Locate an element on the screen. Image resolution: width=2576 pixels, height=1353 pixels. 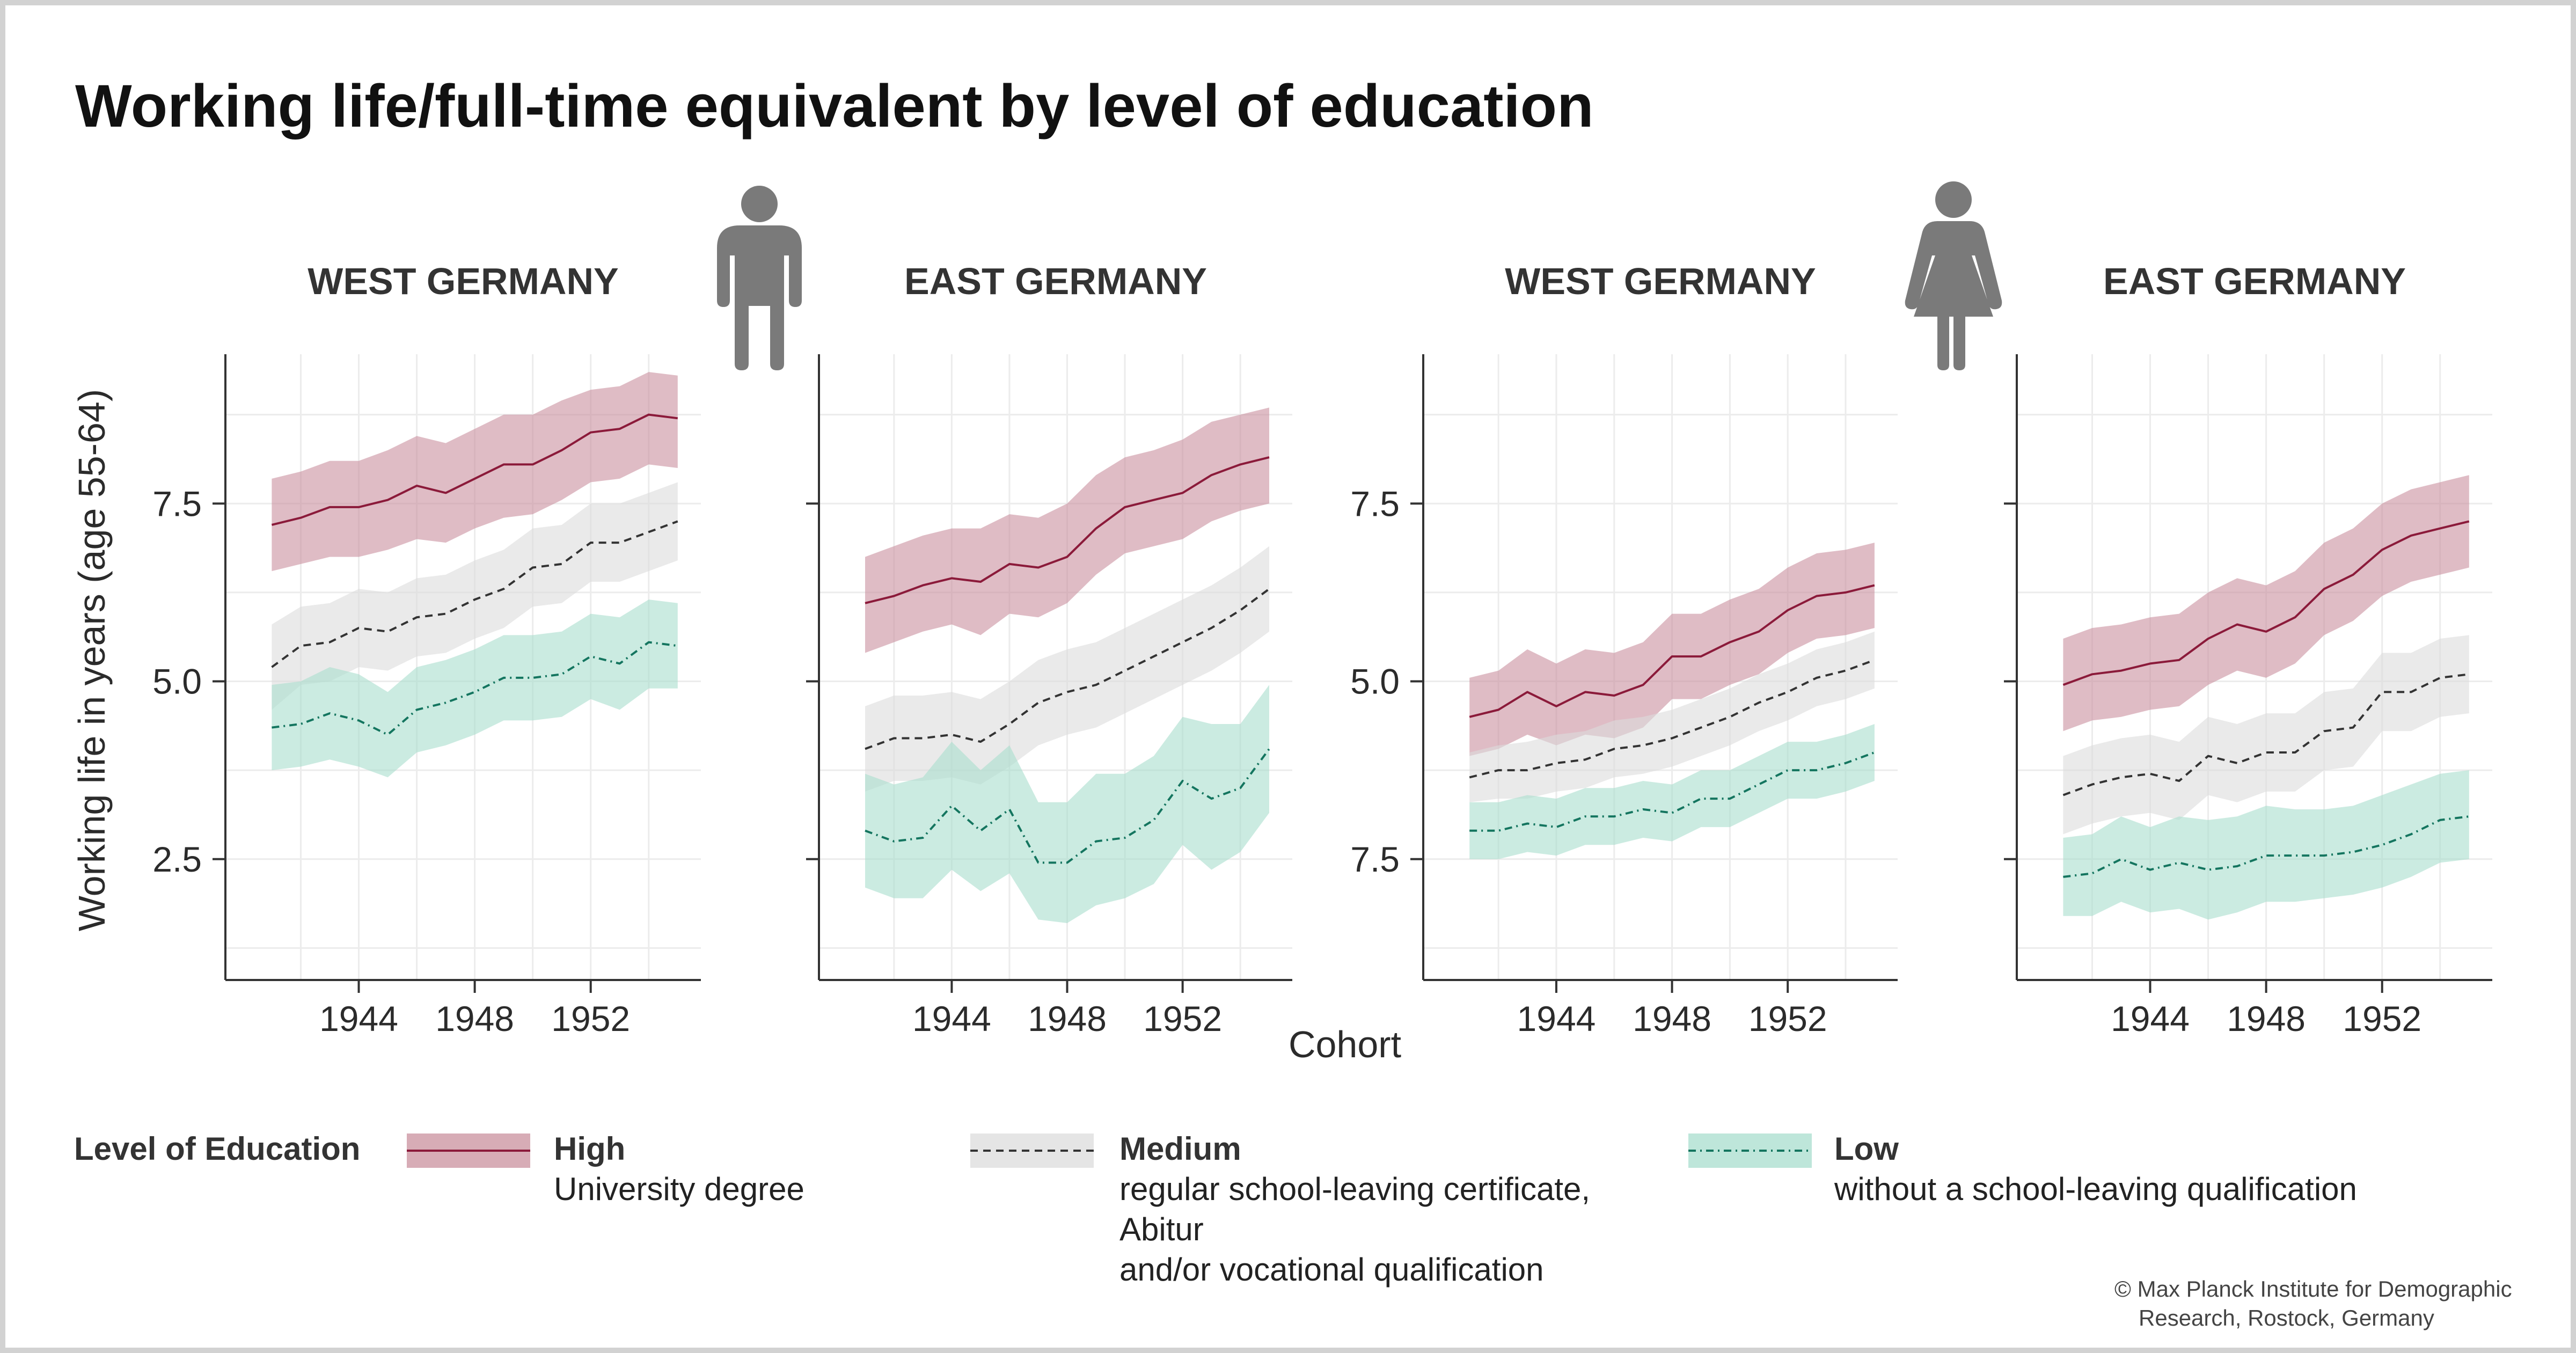
legend-description: University degree is located at coordinates (679, 1189).